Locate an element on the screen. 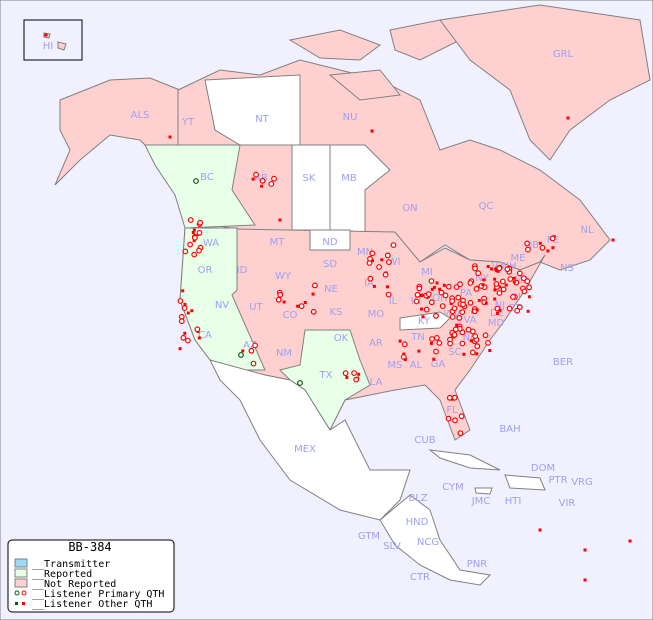 This screenshot has width=653, height=620. legend-title: BB-384 is located at coordinates (89, 547).